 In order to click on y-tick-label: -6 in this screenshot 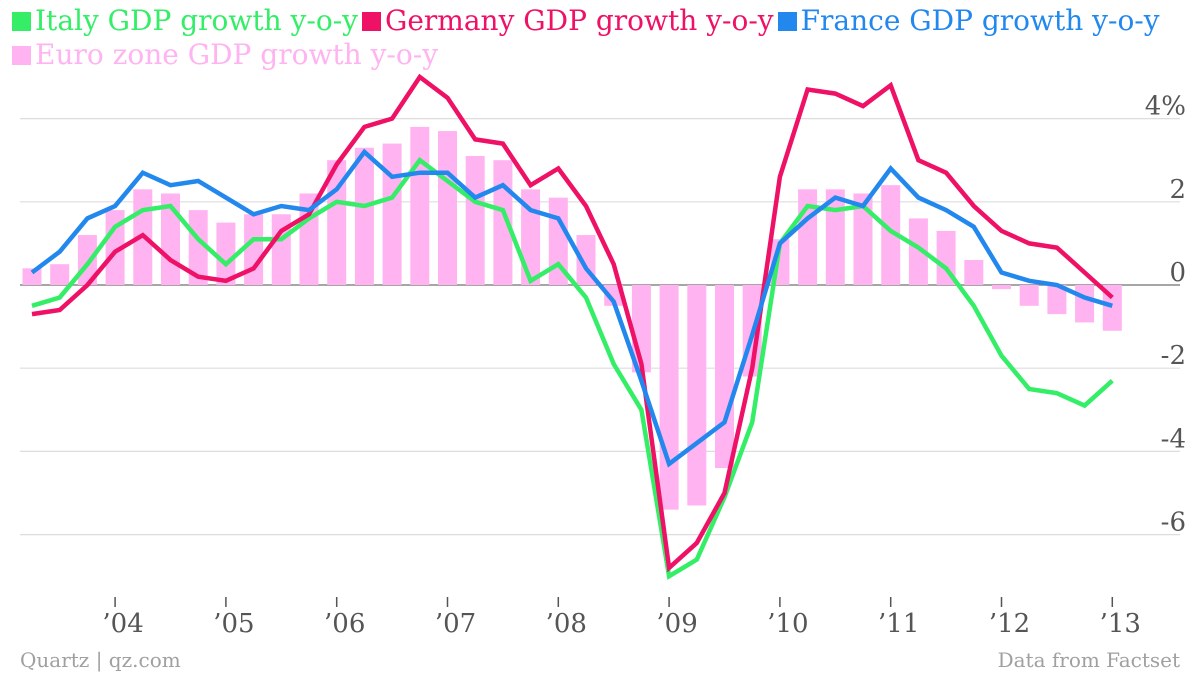, I will do `click(1173, 523)`.